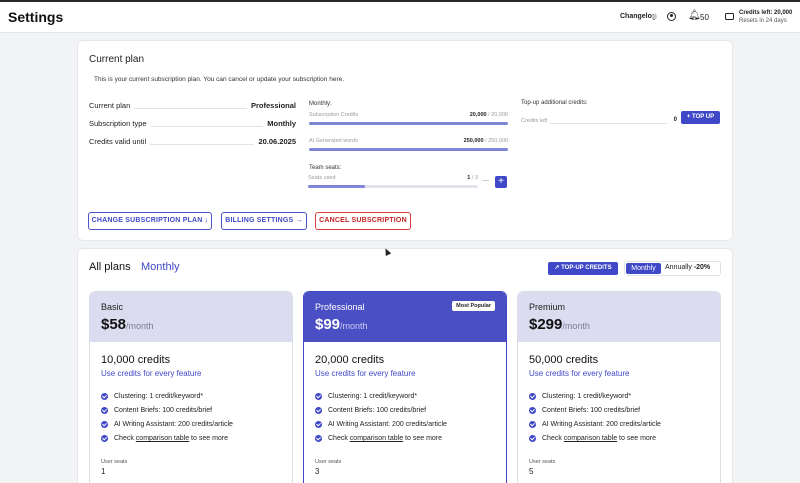 The height and width of the screenshot is (483, 800). I want to click on top-up-credits-button: ↗ TOP-UP CREDITS, so click(583, 268).